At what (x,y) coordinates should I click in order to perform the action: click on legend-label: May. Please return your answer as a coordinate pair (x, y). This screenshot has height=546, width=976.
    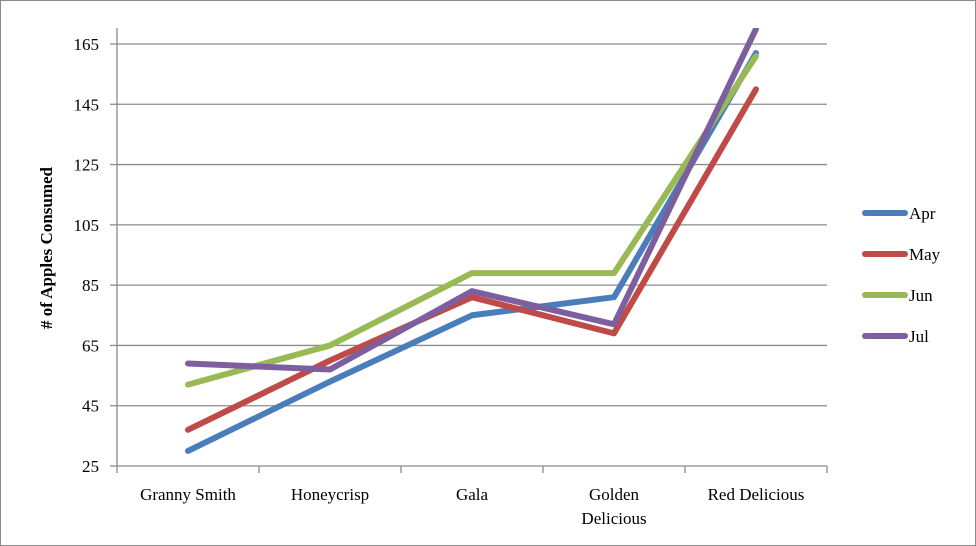
    Looking at the image, I should click on (925, 254).